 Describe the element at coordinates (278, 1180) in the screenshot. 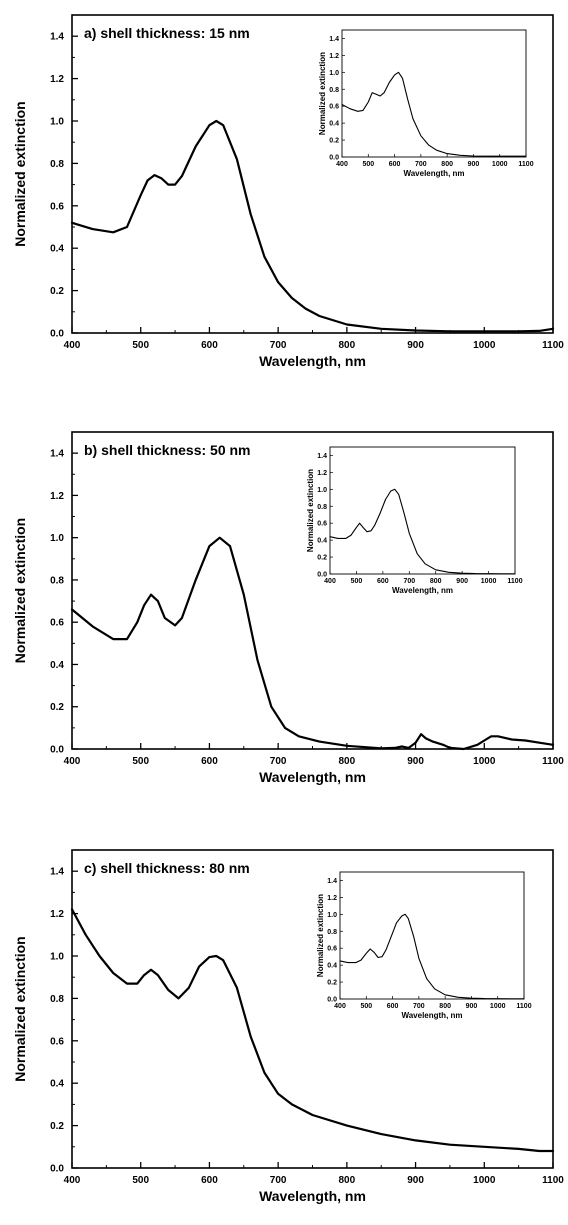

I see `x-tick-label: 700` at that location.